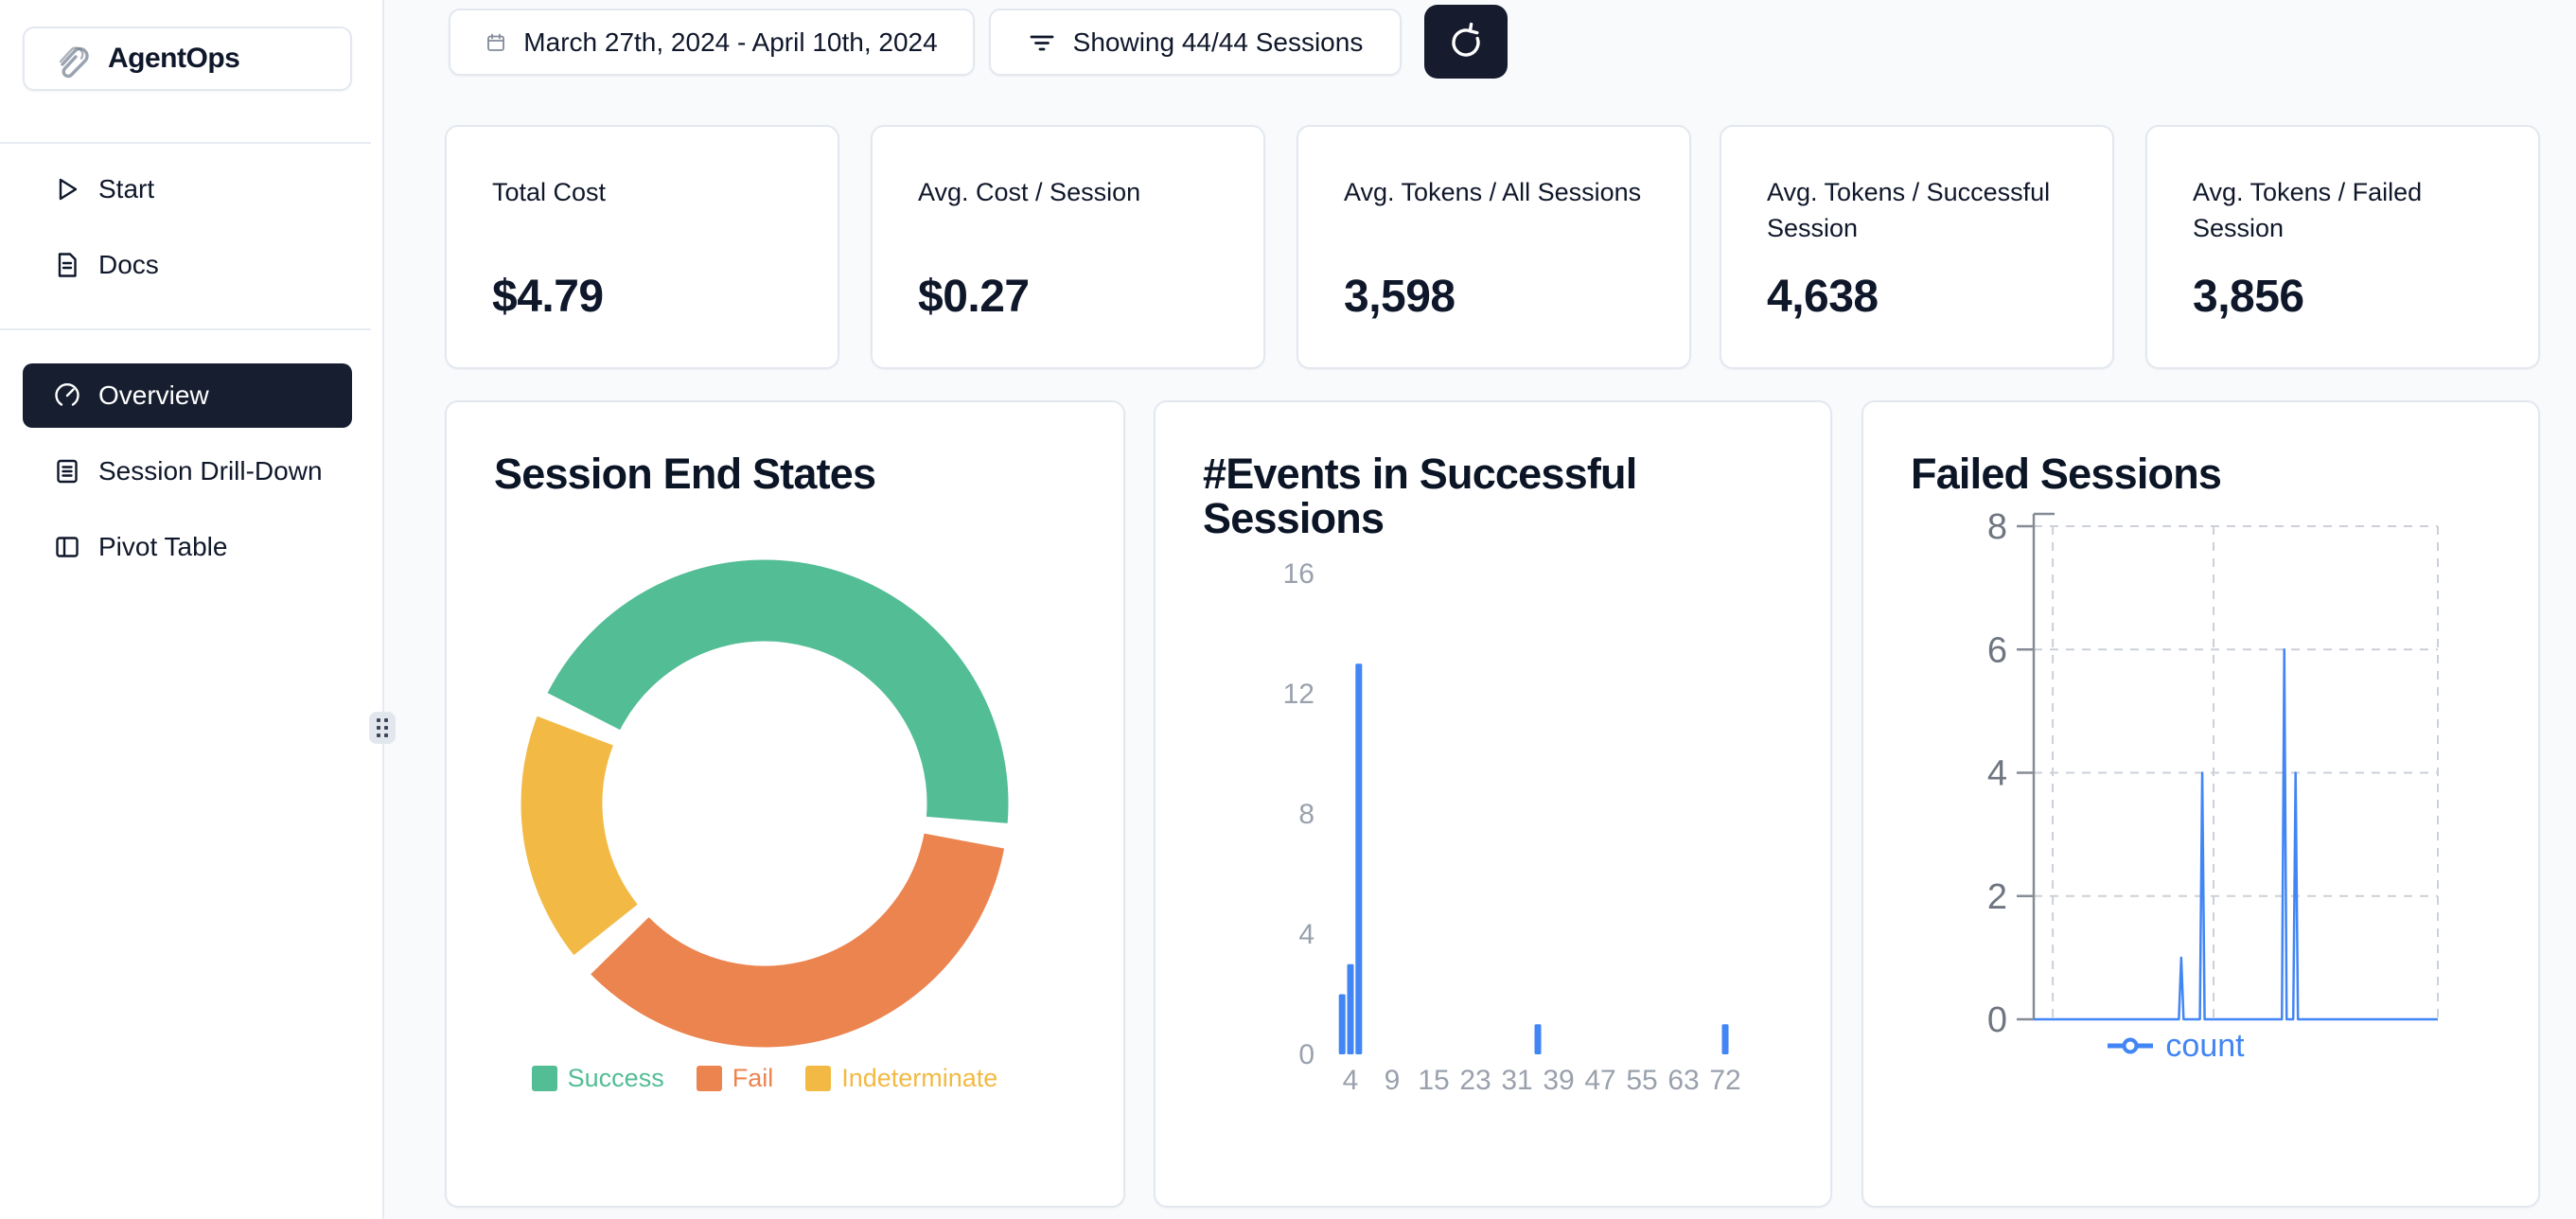  What do you see at coordinates (1909, 210) in the screenshot?
I see `stat-label: Avg. Tokens / Successful Session` at bounding box center [1909, 210].